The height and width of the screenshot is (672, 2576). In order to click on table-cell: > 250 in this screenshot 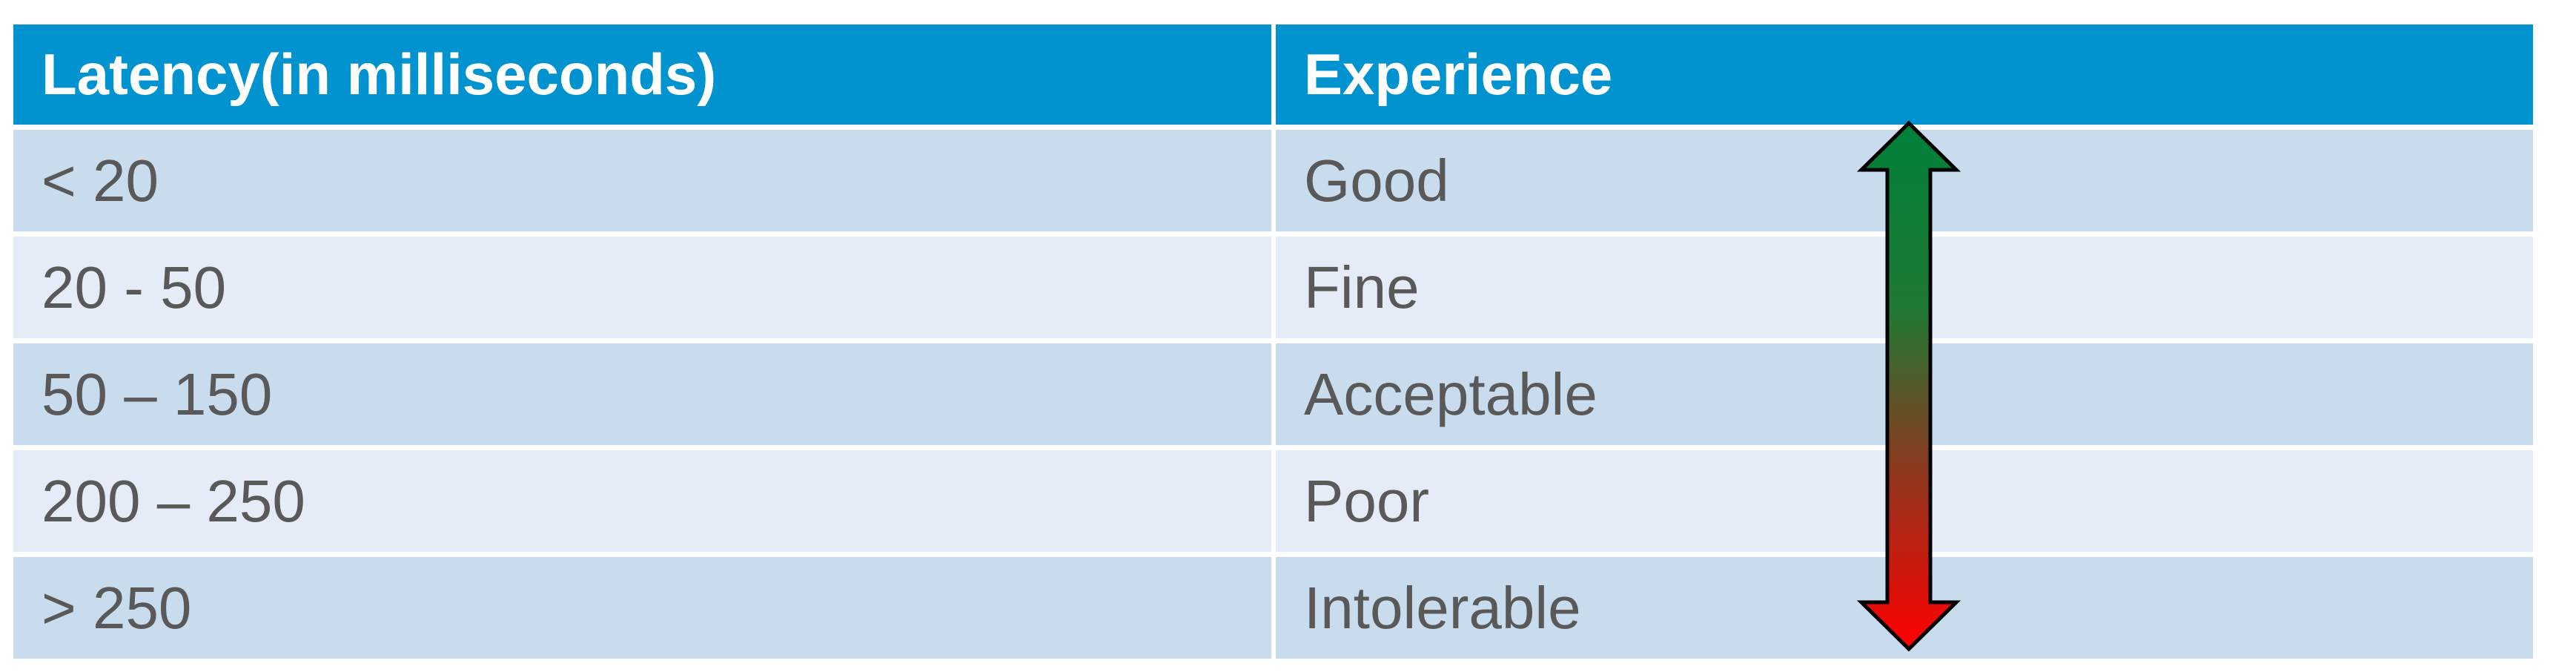, I will do `click(642, 608)`.